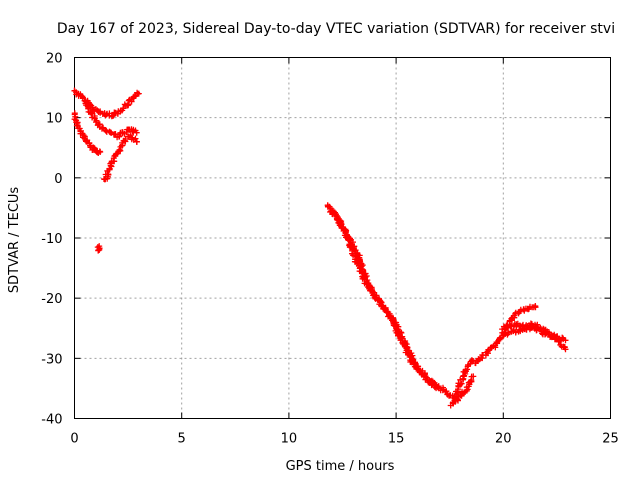 This screenshot has width=640, height=480. What do you see at coordinates (340, 466) in the screenshot?
I see `x-axis-label: GPS time / hours` at bounding box center [340, 466].